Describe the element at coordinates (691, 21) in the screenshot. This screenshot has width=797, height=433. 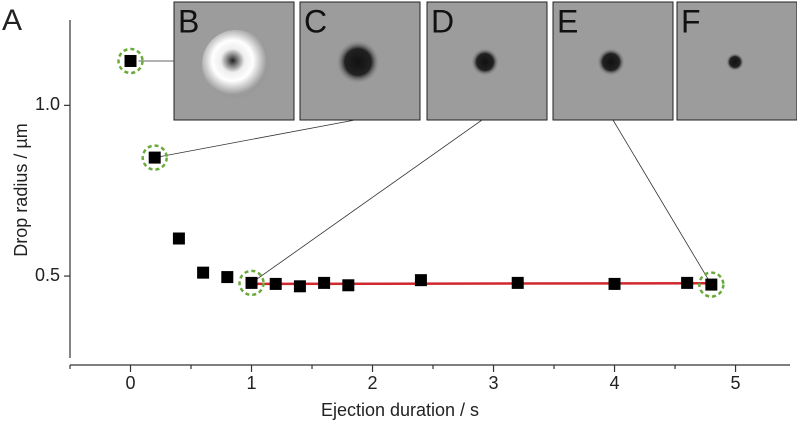
I see `inset-label: F` at that location.